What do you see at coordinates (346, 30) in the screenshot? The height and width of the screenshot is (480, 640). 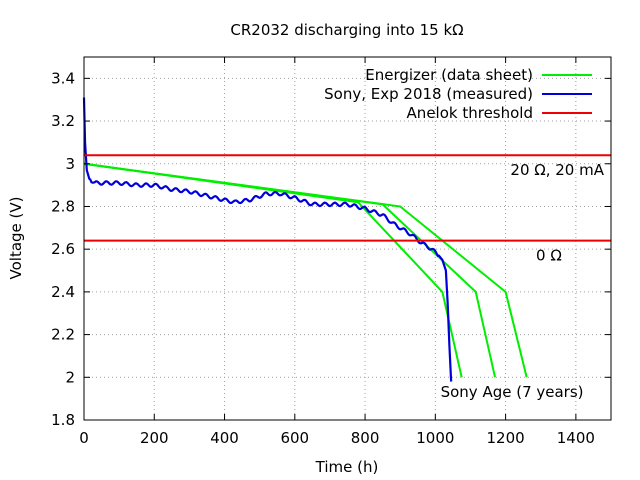 I see `chart-title: CR2032 discharging into 15 kΩ` at bounding box center [346, 30].